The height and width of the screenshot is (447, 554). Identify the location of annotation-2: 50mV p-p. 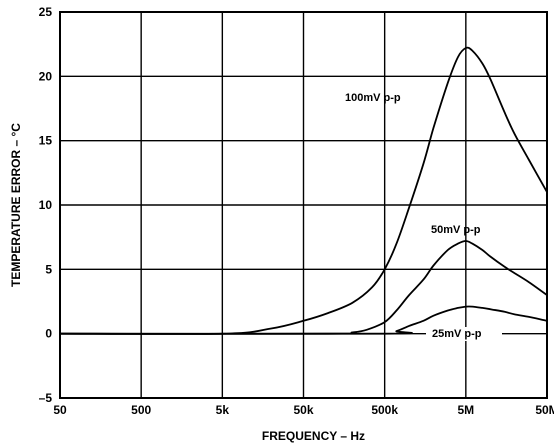
(456, 230).